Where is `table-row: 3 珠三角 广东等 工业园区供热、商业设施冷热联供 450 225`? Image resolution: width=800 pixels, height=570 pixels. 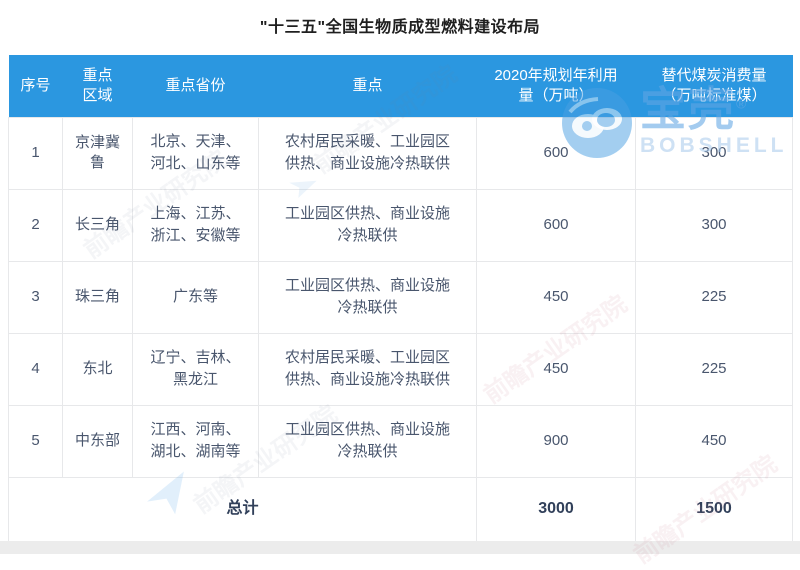 table-row: 3 珠三角 广东等 工业园区供热、商业设施冷热联供 450 225 is located at coordinates (400, 297).